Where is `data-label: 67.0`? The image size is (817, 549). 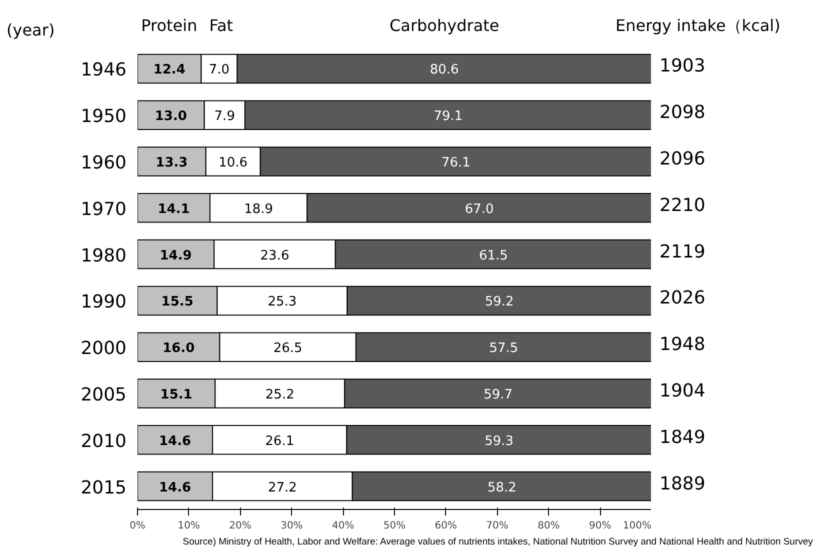 data-label: 67.0 is located at coordinates (479, 209).